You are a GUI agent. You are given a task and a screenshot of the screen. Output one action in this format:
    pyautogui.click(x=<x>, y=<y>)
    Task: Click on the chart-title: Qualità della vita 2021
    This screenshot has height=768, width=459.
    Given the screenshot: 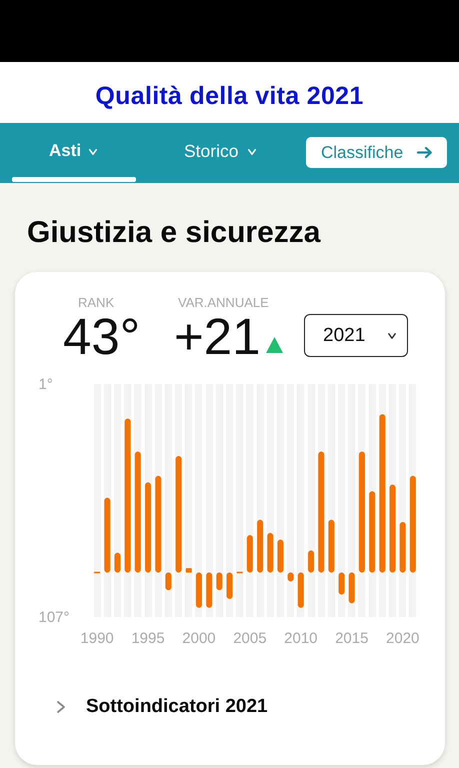 What is the action you would take?
    pyautogui.click(x=229, y=96)
    